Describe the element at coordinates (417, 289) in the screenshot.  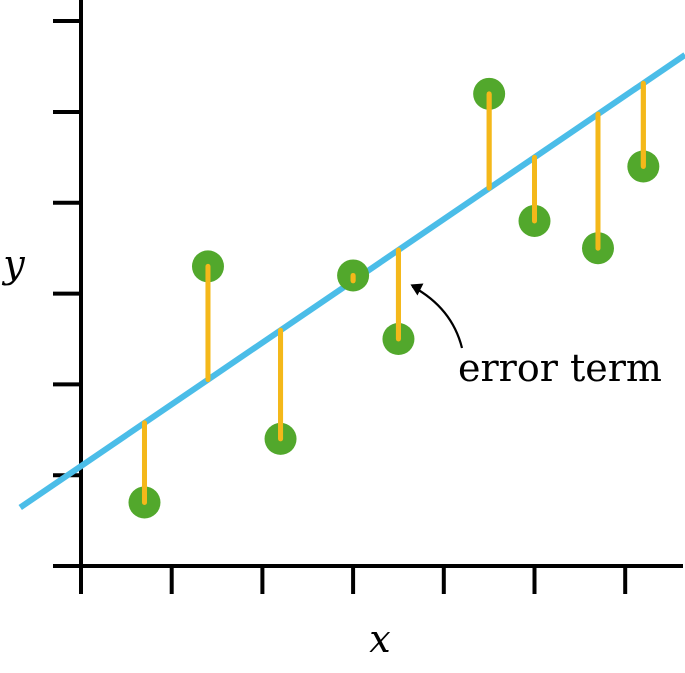
I see `annotation-arrowhead` at that location.